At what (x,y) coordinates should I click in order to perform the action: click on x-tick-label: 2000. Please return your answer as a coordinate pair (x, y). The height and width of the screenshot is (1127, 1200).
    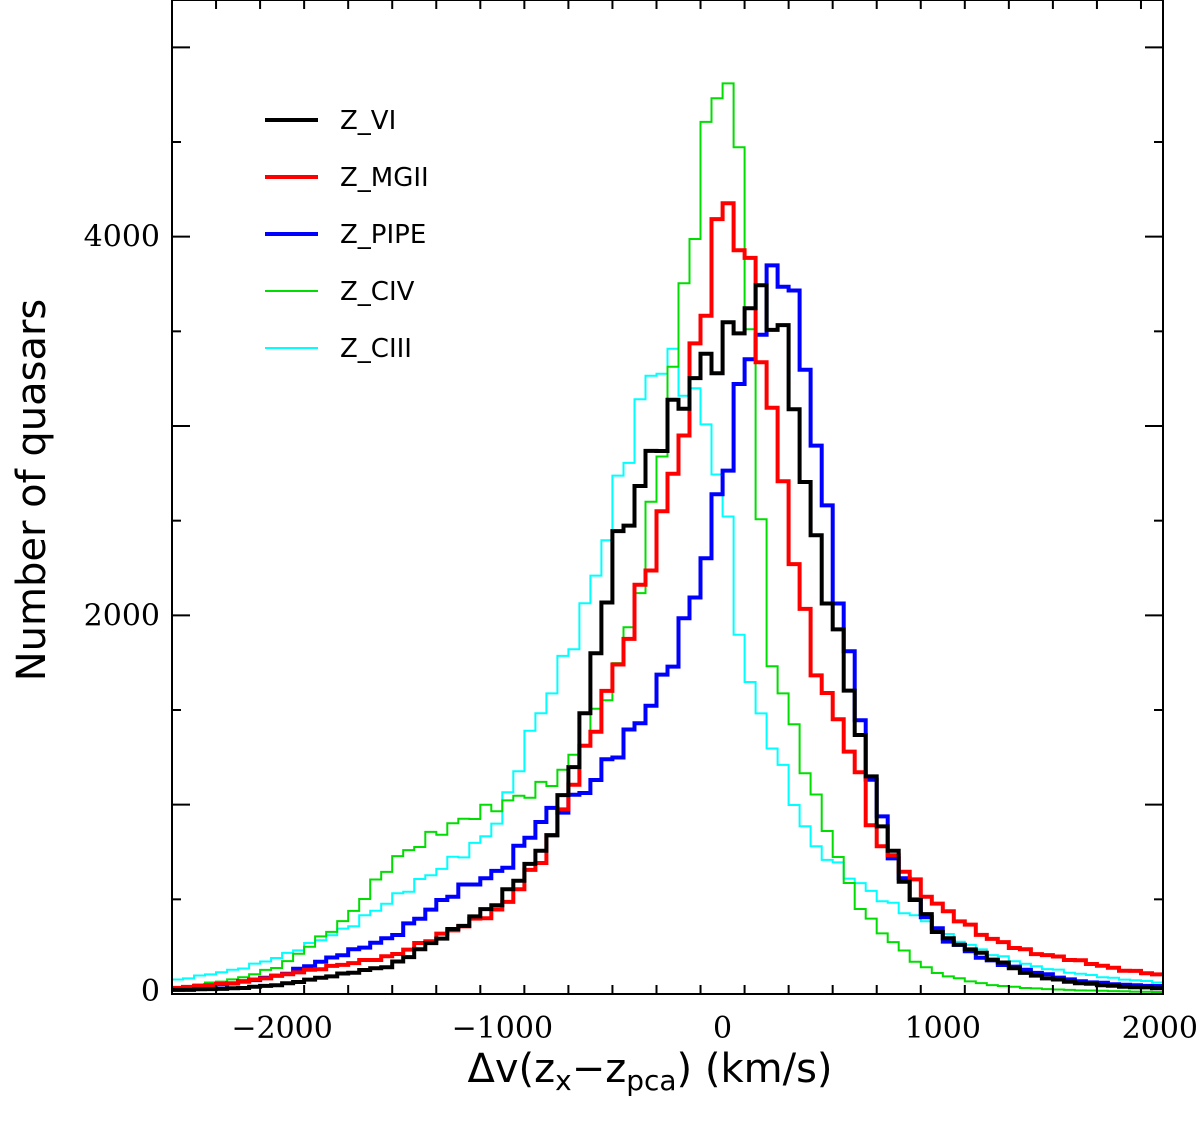
    Looking at the image, I should click on (1160, 1028).